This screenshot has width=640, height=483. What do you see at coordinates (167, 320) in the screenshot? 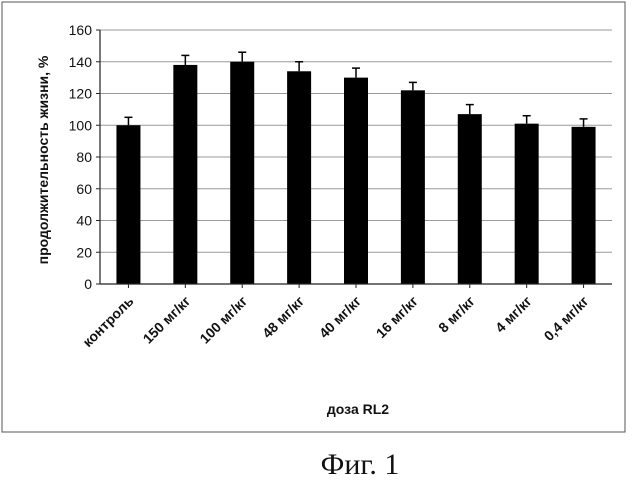
I see `x-tick-label: 150 мг/кг` at bounding box center [167, 320].